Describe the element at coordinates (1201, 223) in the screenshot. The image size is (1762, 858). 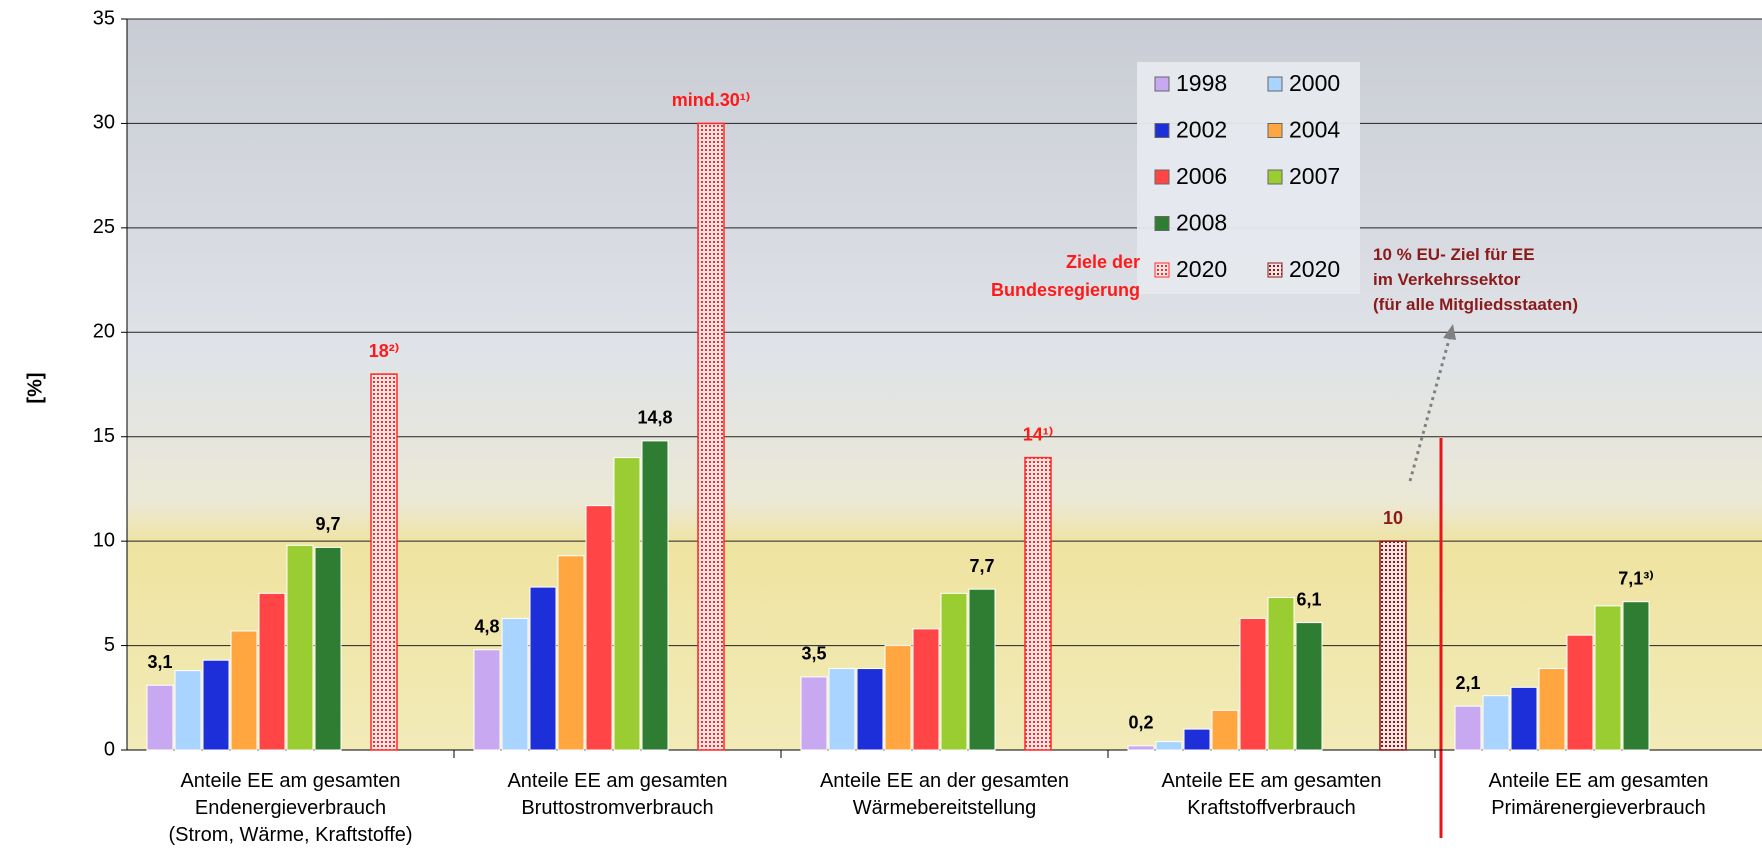
I see `legend-label: 2008` at that location.